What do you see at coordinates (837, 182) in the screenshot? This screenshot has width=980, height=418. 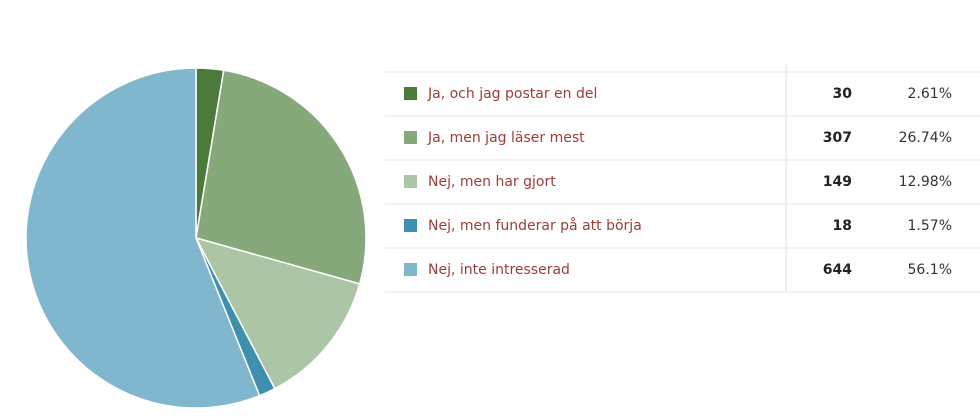 I see `count: 149` at bounding box center [837, 182].